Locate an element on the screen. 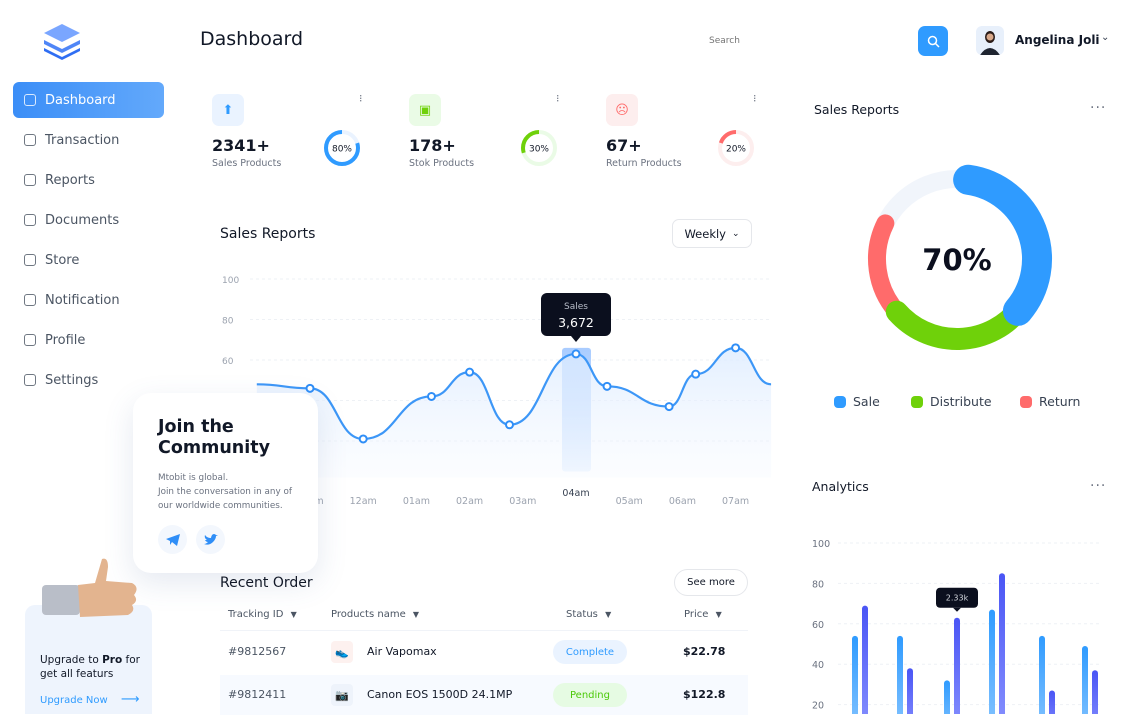  weekly-dropdown: Weekly ⌄ is located at coordinates (712, 233).